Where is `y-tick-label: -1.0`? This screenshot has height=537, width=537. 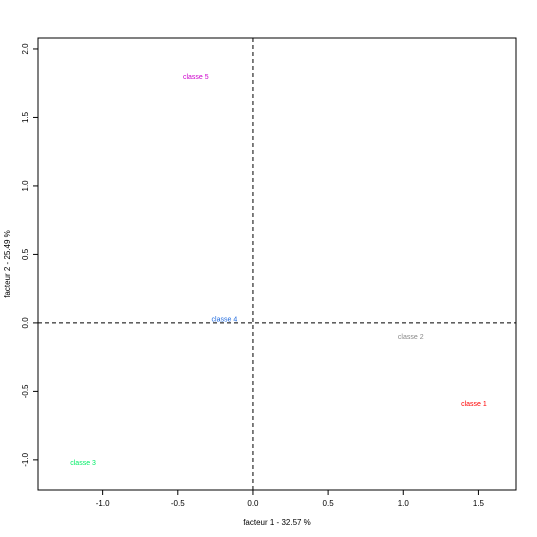 y-tick-label: -1.0 is located at coordinates (25, 459).